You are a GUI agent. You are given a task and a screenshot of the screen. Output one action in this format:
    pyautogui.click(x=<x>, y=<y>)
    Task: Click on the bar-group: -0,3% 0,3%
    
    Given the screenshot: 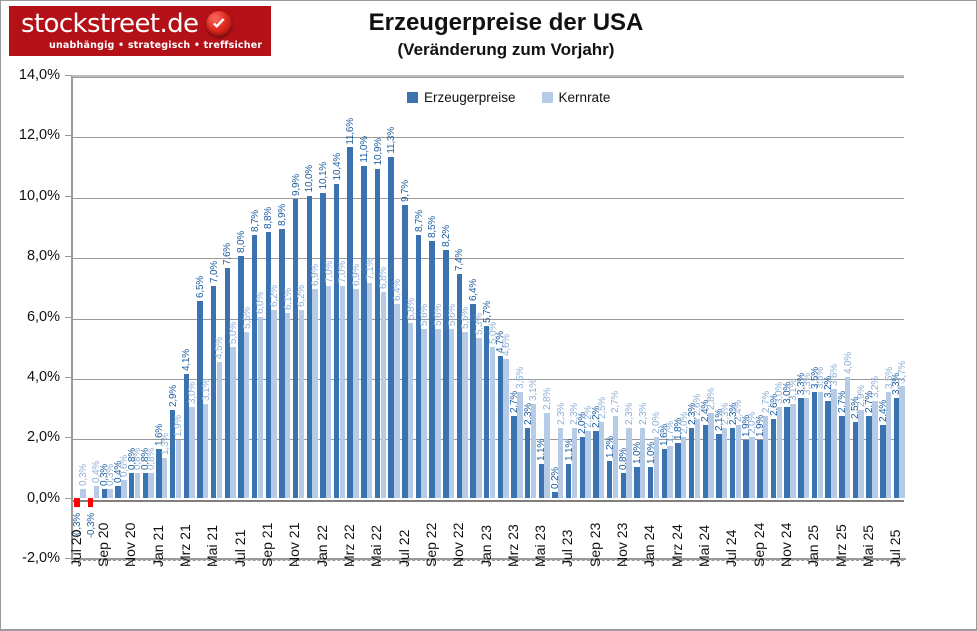 What is the action you would take?
    pyautogui.click(x=80, y=317)
    